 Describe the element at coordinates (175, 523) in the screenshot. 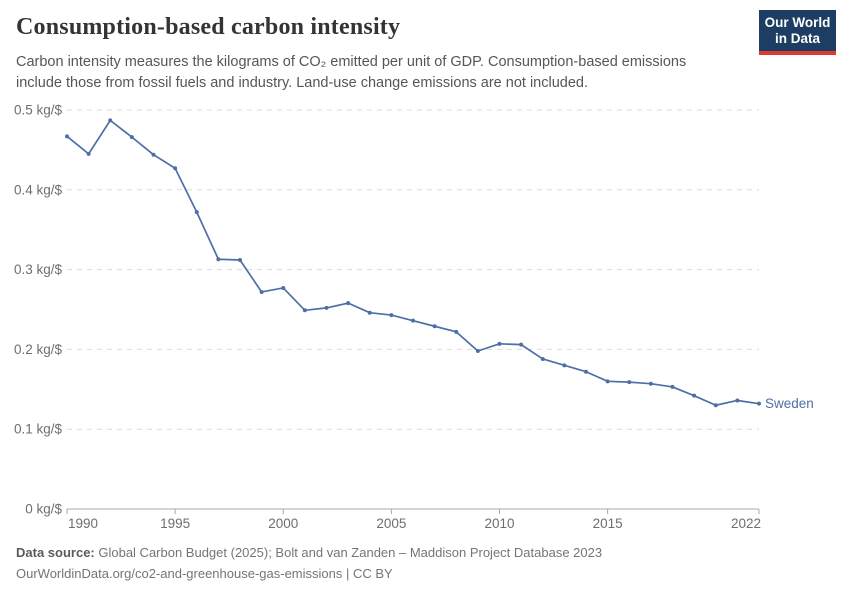

I see `x-tick-label: 1995` at that location.